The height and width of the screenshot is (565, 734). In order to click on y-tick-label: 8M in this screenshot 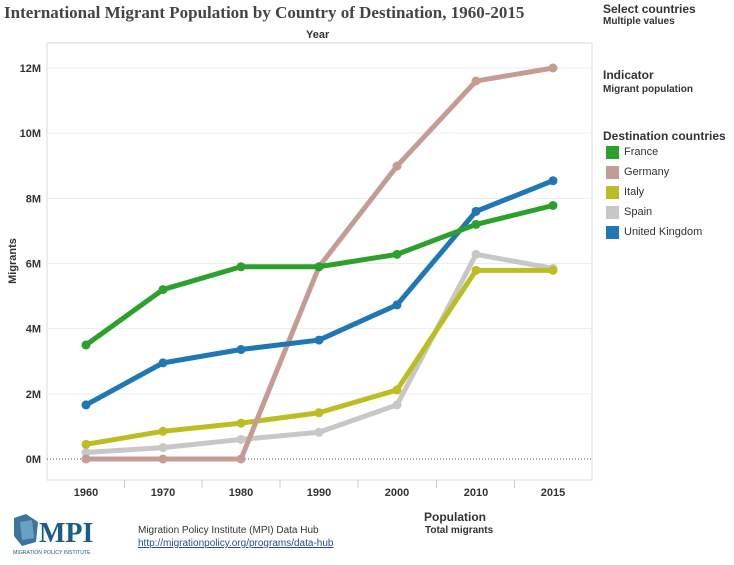, I will do `click(33, 199)`.